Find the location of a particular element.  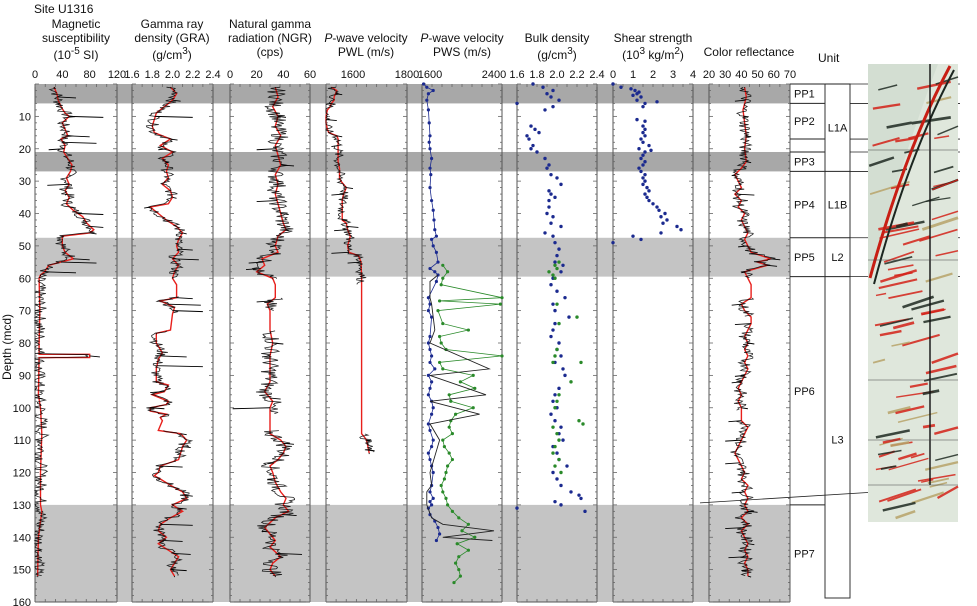

x-tick-label-bulk: 2.4 is located at coordinates (596, 75).